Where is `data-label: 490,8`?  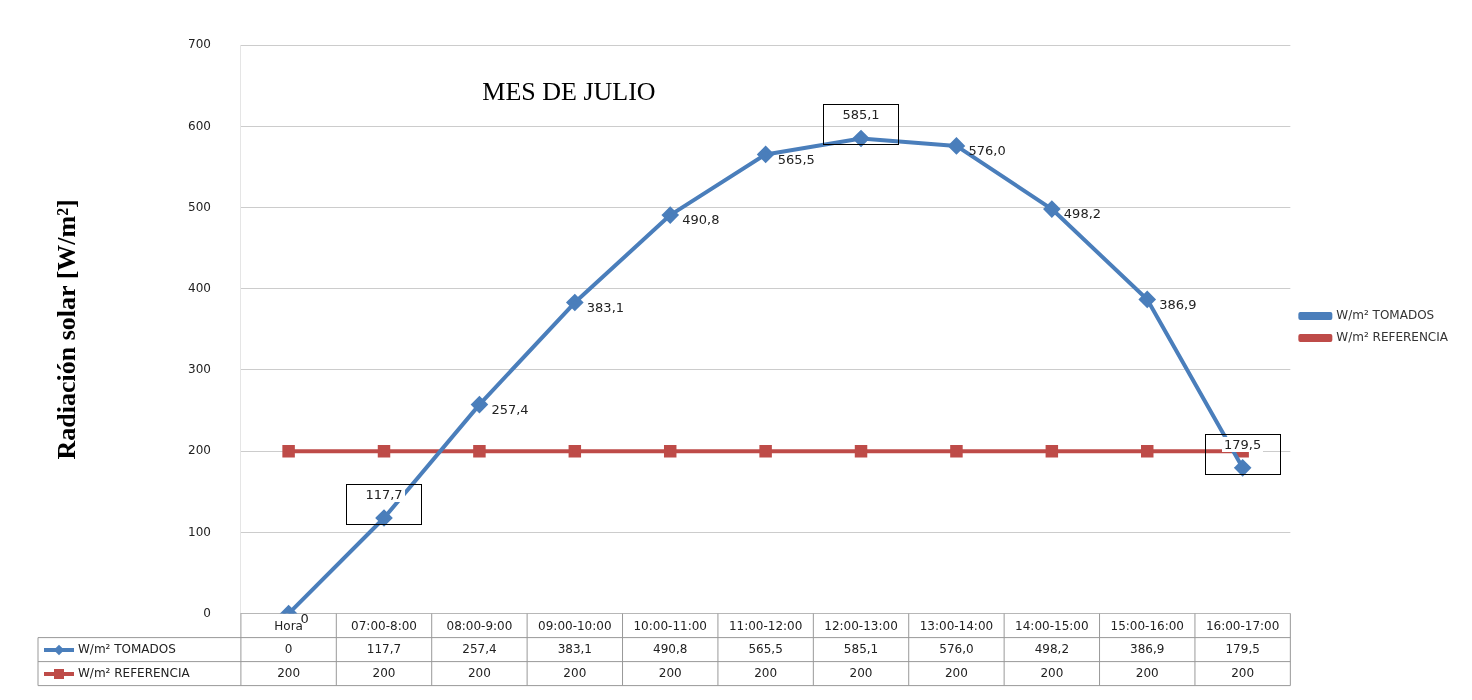 data-label: 490,8 is located at coordinates (670, 648).